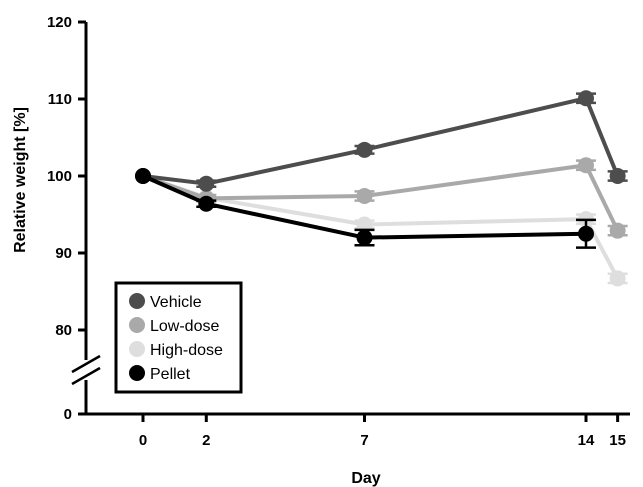 This screenshot has width=643, height=487. What do you see at coordinates (176, 302) in the screenshot?
I see `legend-label-vehicle: Vehicle` at bounding box center [176, 302].